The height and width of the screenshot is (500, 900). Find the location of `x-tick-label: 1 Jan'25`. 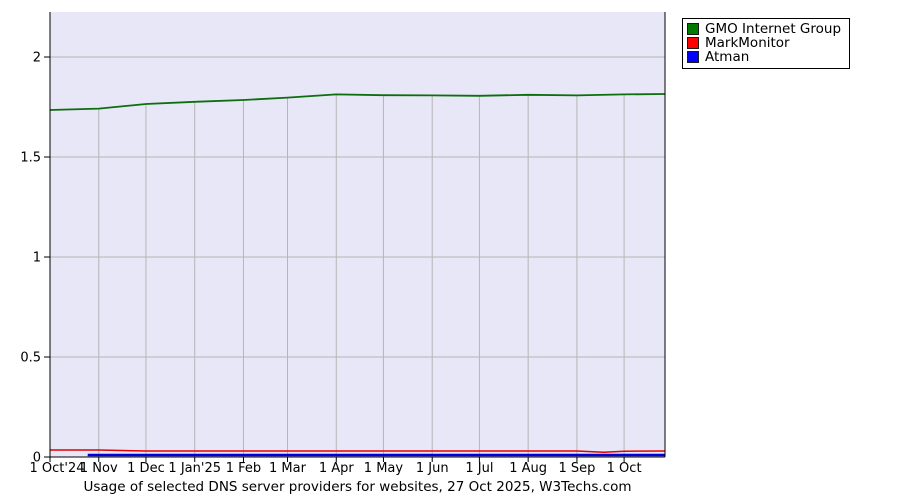

x-tick-label: 1 Jan'25 is located at coordinates (194, 468).